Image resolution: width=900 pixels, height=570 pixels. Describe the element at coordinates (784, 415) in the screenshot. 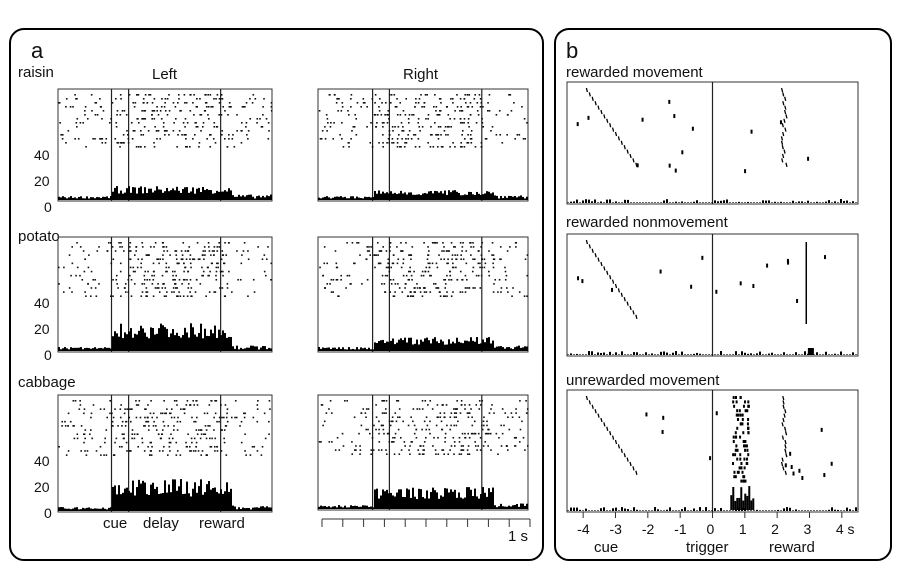

I see `reward-mark` at that location.